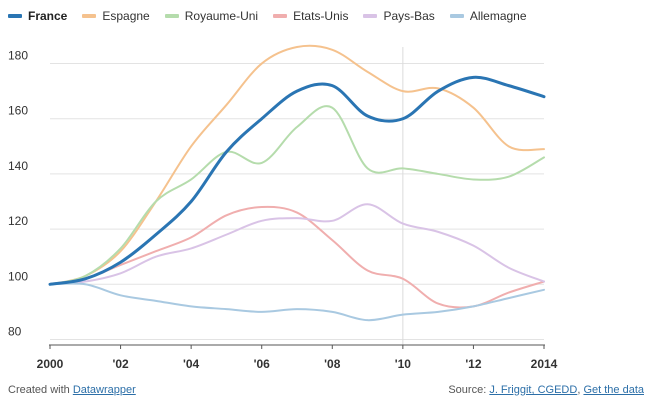 This screenshot has height=406, width=654. Describe the element at coordinates (18, 276) in the screenshot. I see `y-tick-label: 100` at that location.